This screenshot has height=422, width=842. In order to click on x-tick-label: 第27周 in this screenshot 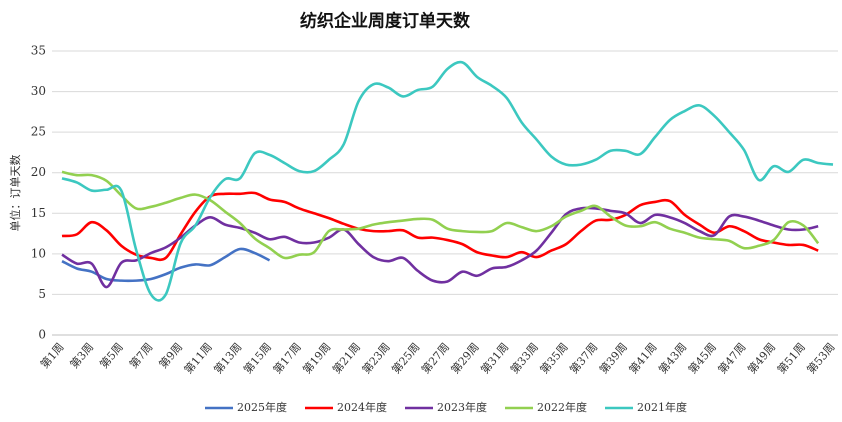, I will do `click(435, 358)`.